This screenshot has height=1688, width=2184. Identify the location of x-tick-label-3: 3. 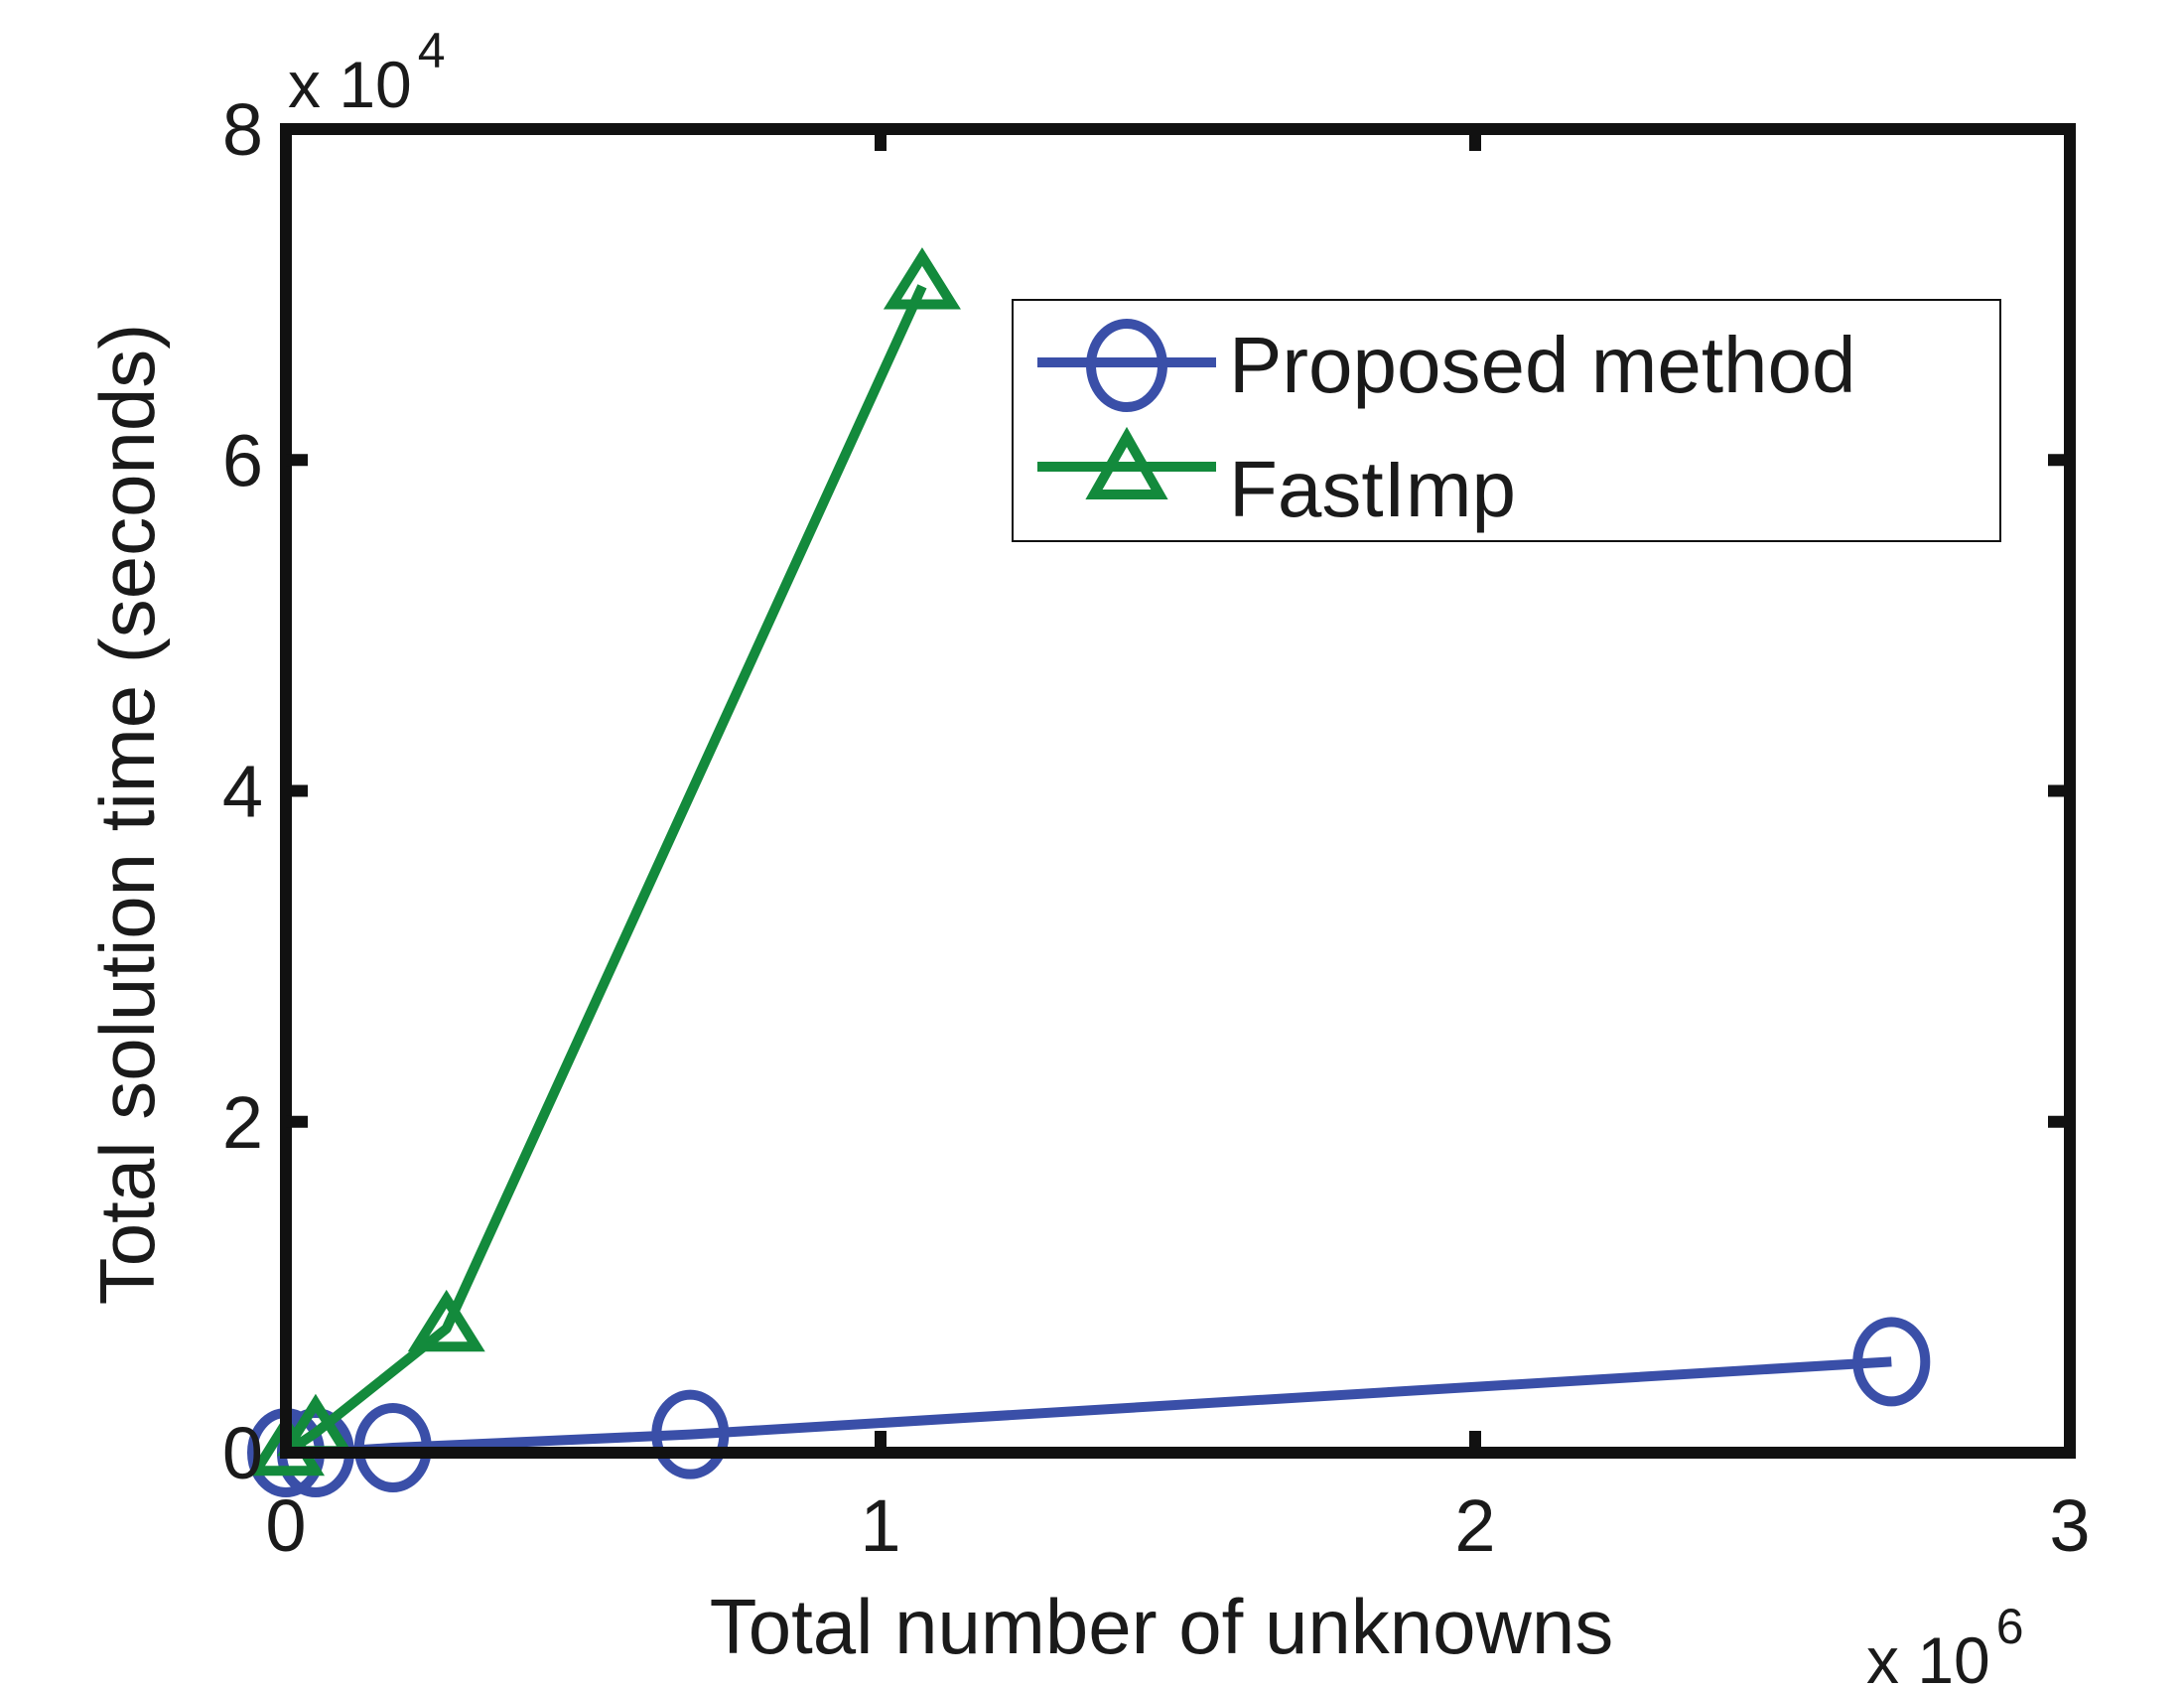
(2069, 1525).